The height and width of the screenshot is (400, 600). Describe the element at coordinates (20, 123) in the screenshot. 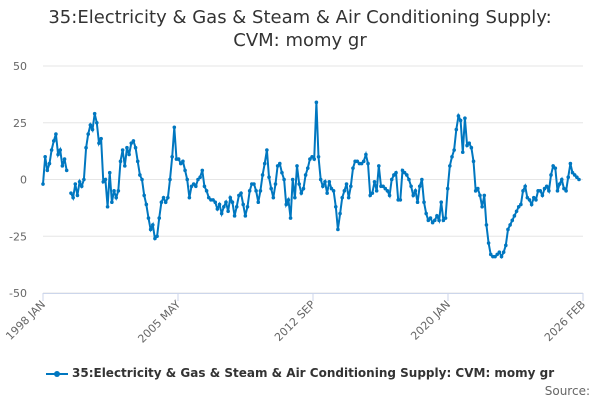

I see `y-tick-label: 25` at that location.